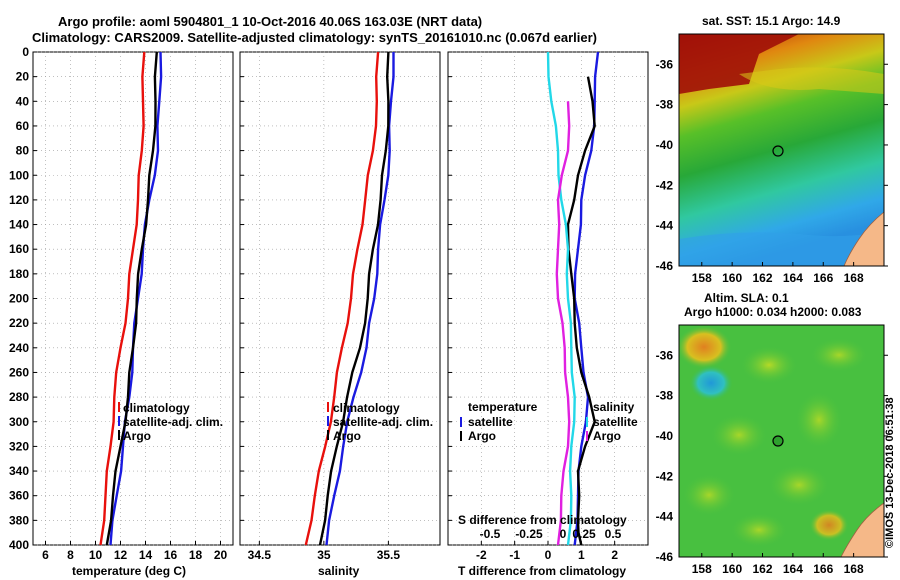 This screenshot has height=580, width=900. I want to click on salinity-legend: climatology satellite-adj. clim. Argo, so click(380, 422).